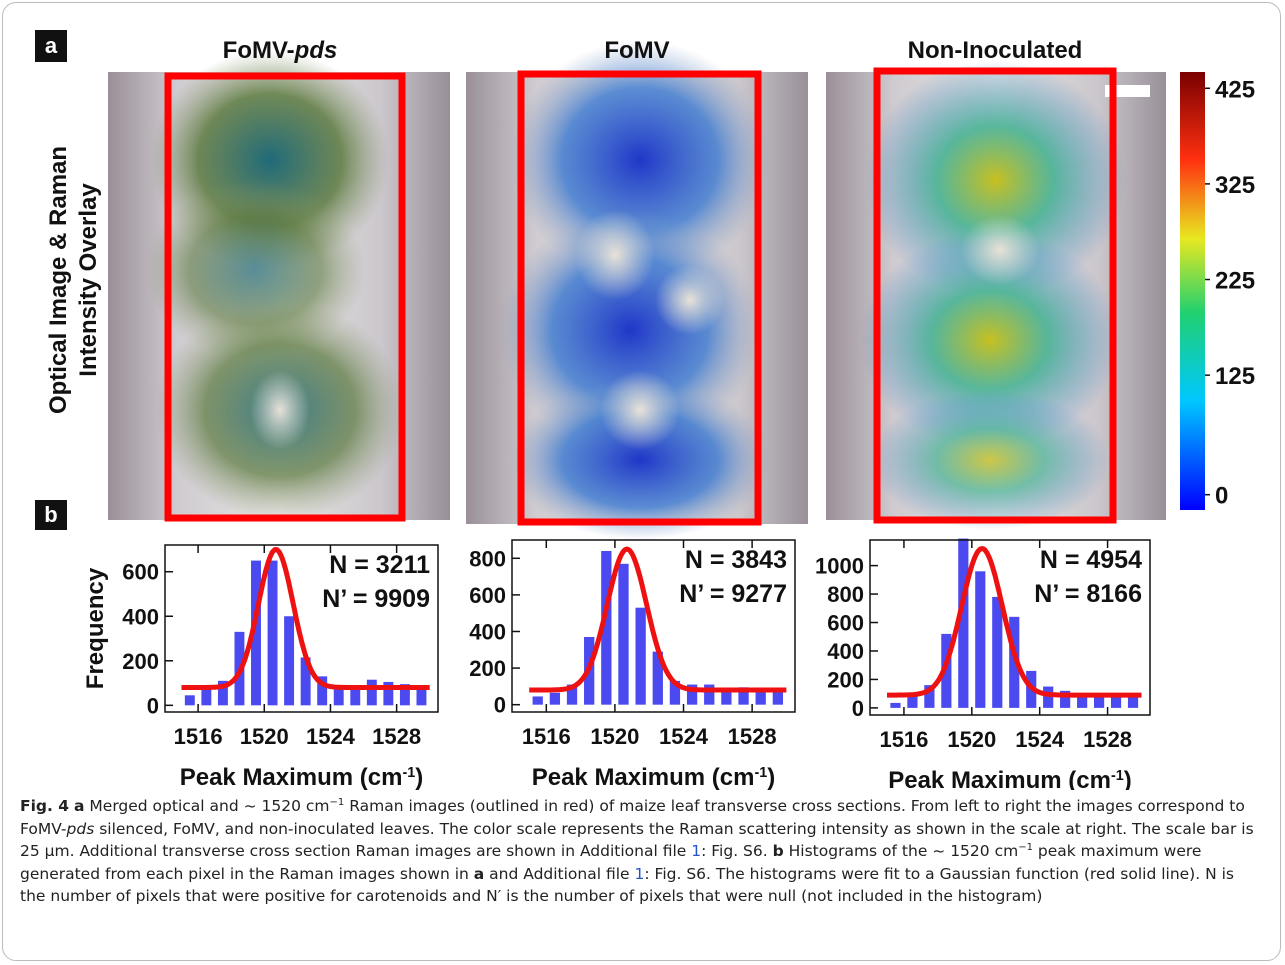  What do you see at coordinates (995, 50) in the screenshot?
I see `image-title: Non-Inoculated` at bounding box center [995, 50].